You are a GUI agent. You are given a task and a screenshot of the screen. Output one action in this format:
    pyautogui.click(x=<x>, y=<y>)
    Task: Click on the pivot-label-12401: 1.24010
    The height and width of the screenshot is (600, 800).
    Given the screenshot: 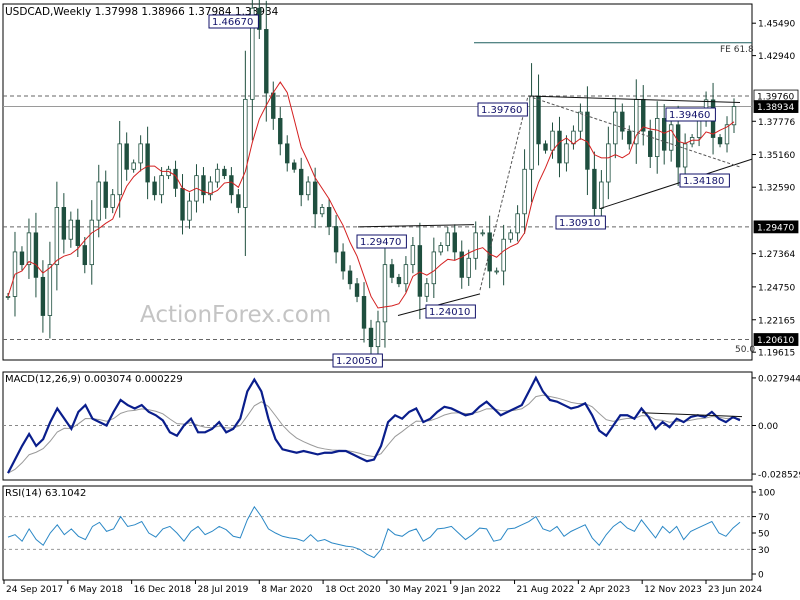 What is the action you would take?
    pyautogui.click(x=449, y=312)
    